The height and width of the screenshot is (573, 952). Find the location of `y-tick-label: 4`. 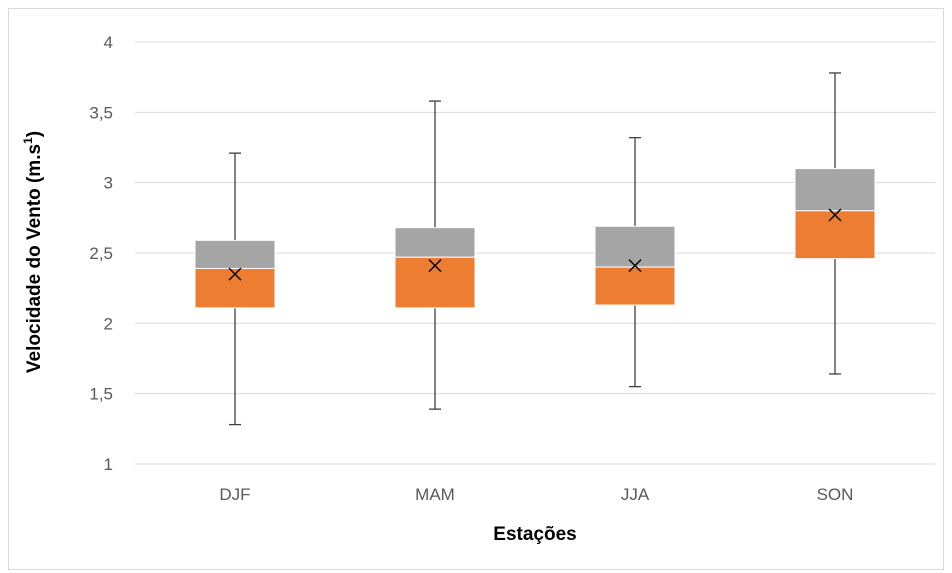

y-tick-label: 4 is located at coordinates (108, 42).